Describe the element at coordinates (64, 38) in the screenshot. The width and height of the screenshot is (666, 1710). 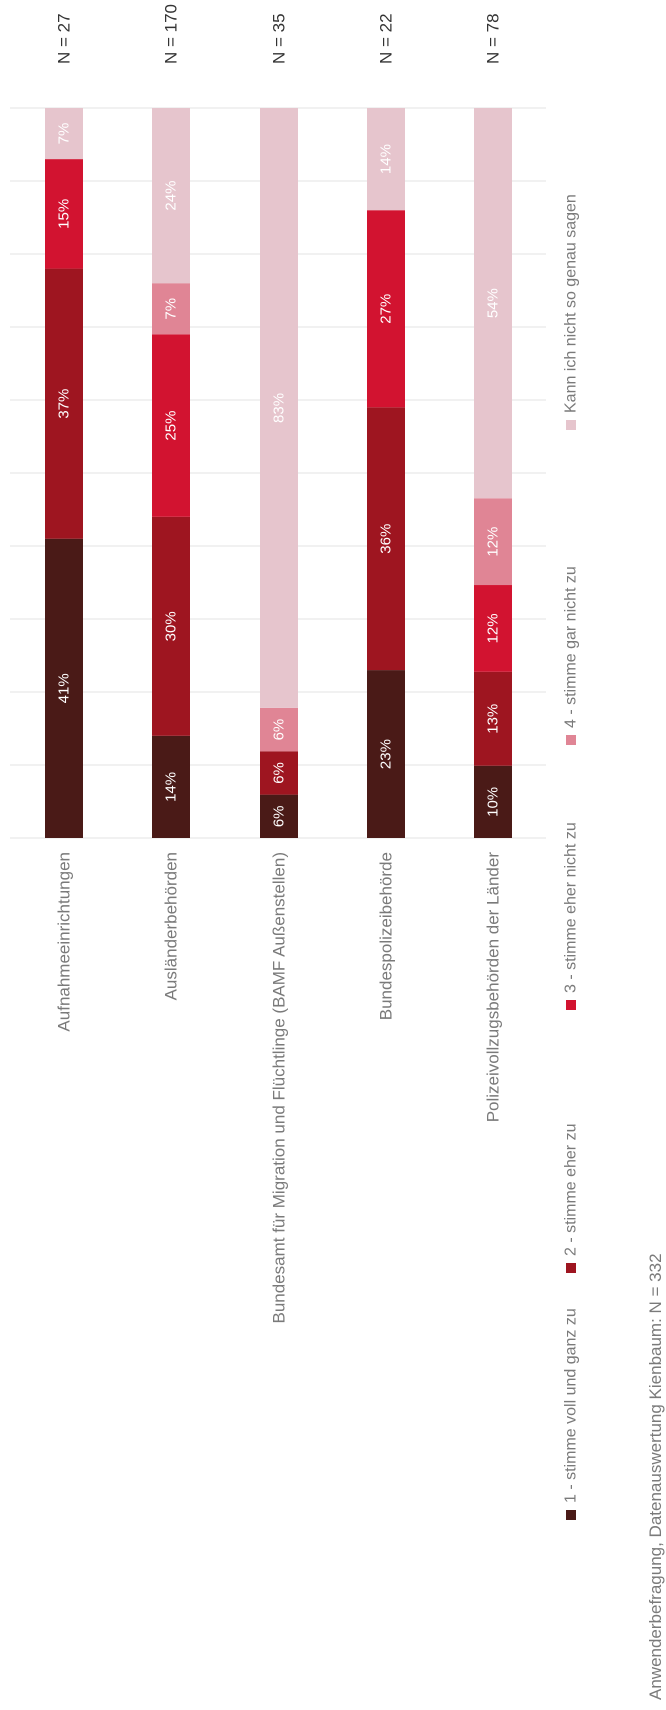
I see `sample-size-label: N = 27` at that location.